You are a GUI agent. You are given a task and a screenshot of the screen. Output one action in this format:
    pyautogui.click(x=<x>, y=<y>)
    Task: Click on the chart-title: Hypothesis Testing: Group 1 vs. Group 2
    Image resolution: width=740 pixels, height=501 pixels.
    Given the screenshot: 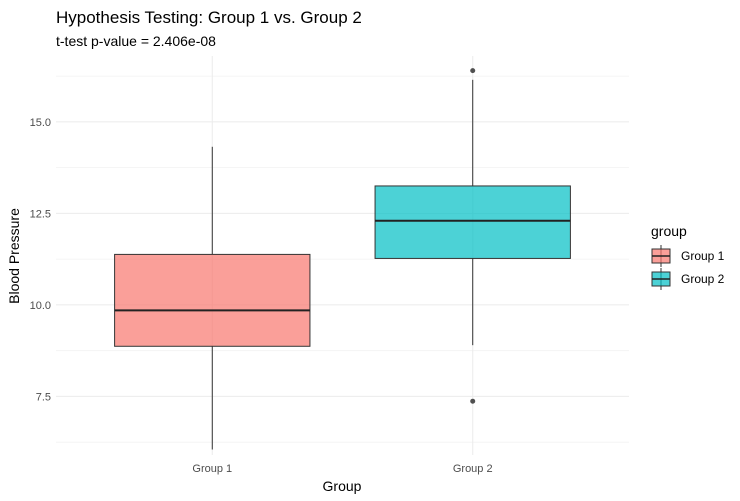 What is the action you would take?
    pyautogui.click(x=209, y=17)
    